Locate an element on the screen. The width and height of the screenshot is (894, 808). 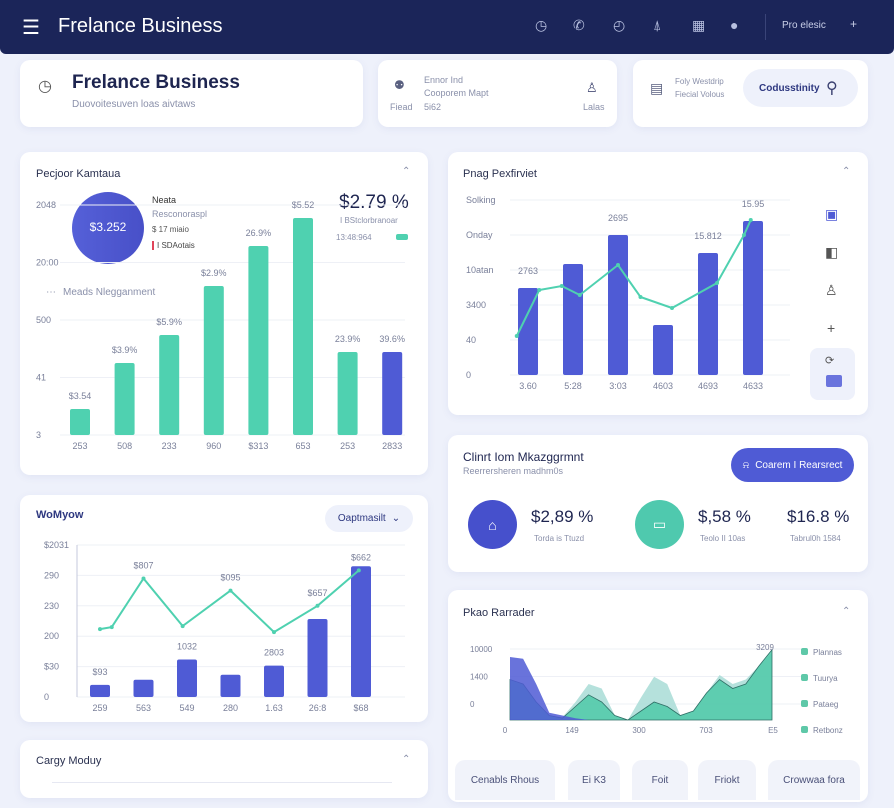
tab-1: Ei K3 is located at coordinates (594, 780).